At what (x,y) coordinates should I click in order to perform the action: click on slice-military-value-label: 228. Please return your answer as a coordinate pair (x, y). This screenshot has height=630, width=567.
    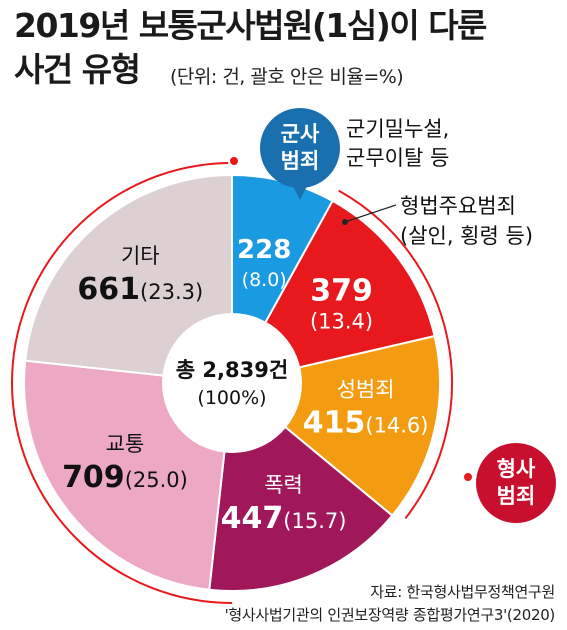
    Looking at the image, I should click on (264, 250).